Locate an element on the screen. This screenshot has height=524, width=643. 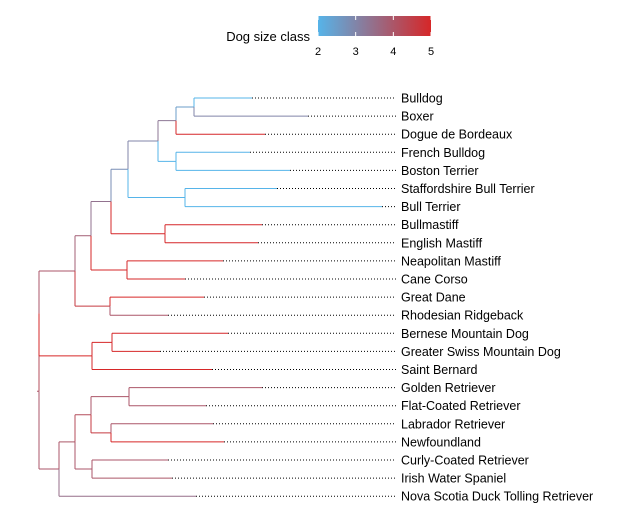
leaf-label-n_greaterswiss: Greater Swiss Mountain Dog is located at coordinates (481, 352).